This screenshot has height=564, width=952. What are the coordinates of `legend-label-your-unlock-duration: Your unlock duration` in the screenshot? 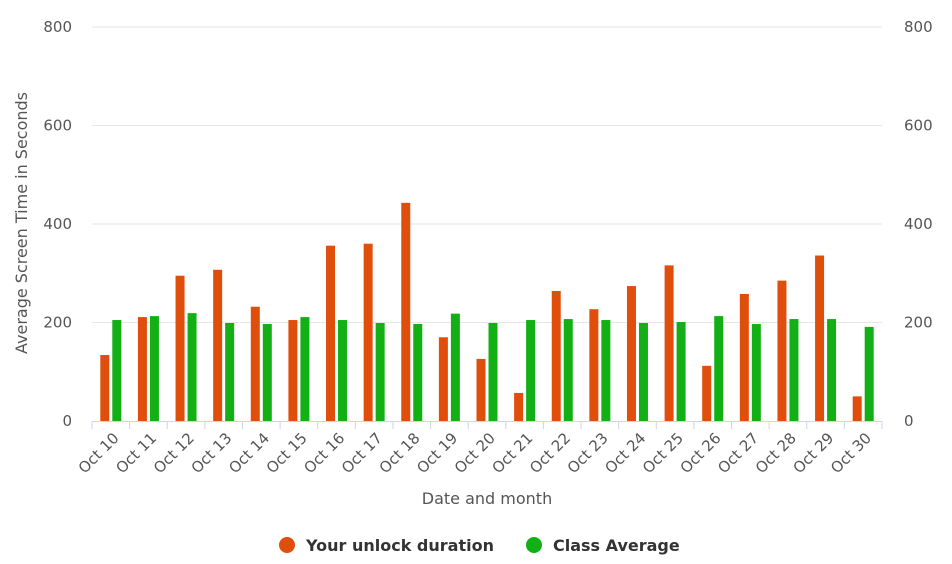 It's located at (399, 545).